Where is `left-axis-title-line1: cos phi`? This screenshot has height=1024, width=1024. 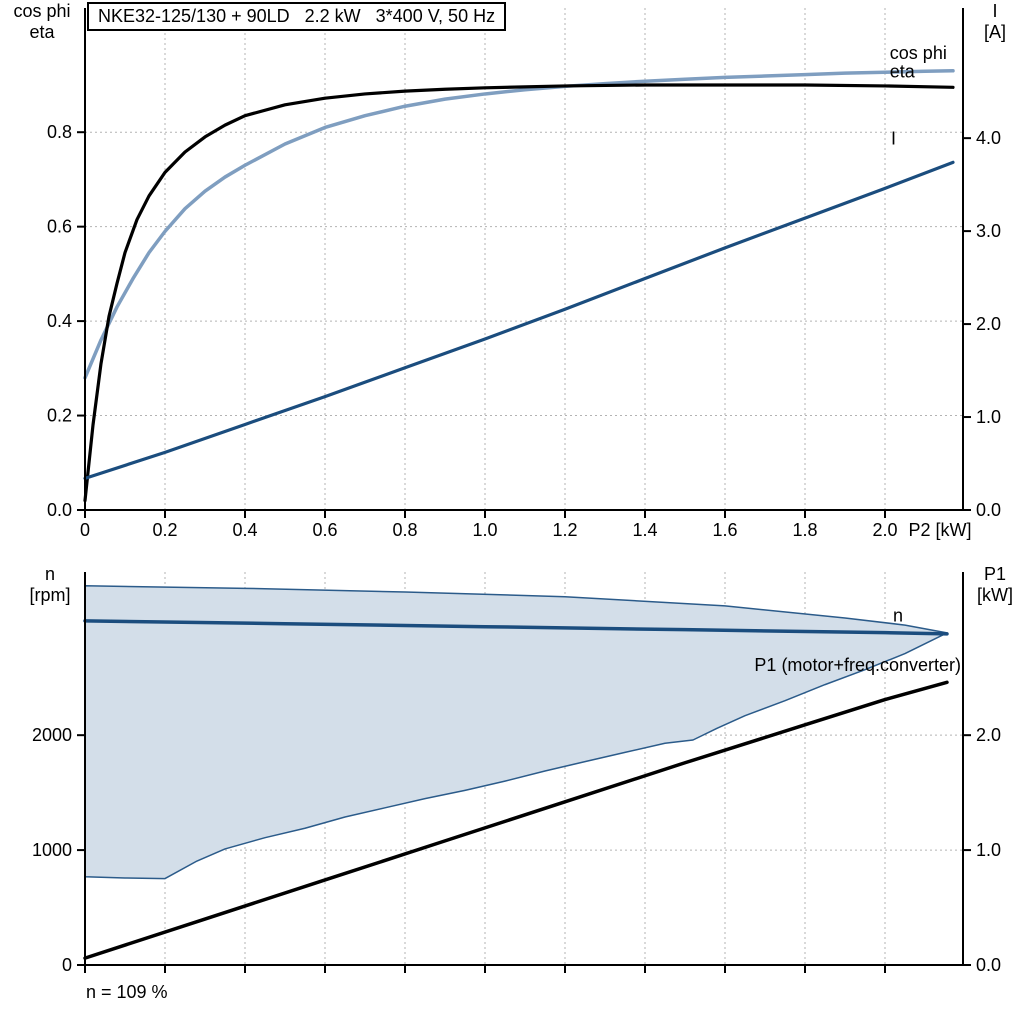 left-axis-title-line1: cos phi is located at coordinates (42, 11).